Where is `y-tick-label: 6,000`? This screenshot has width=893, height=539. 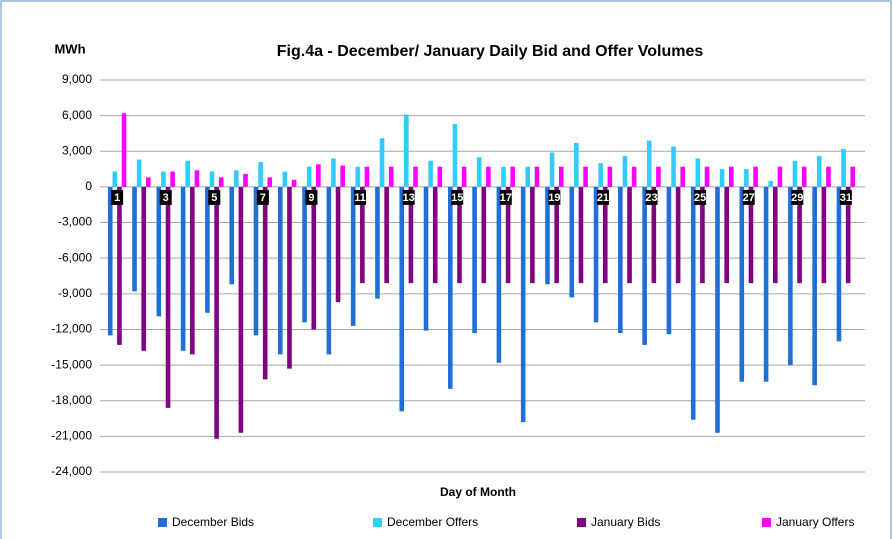
y-tick-label: 6,000 is located at coordinates (77, 115).